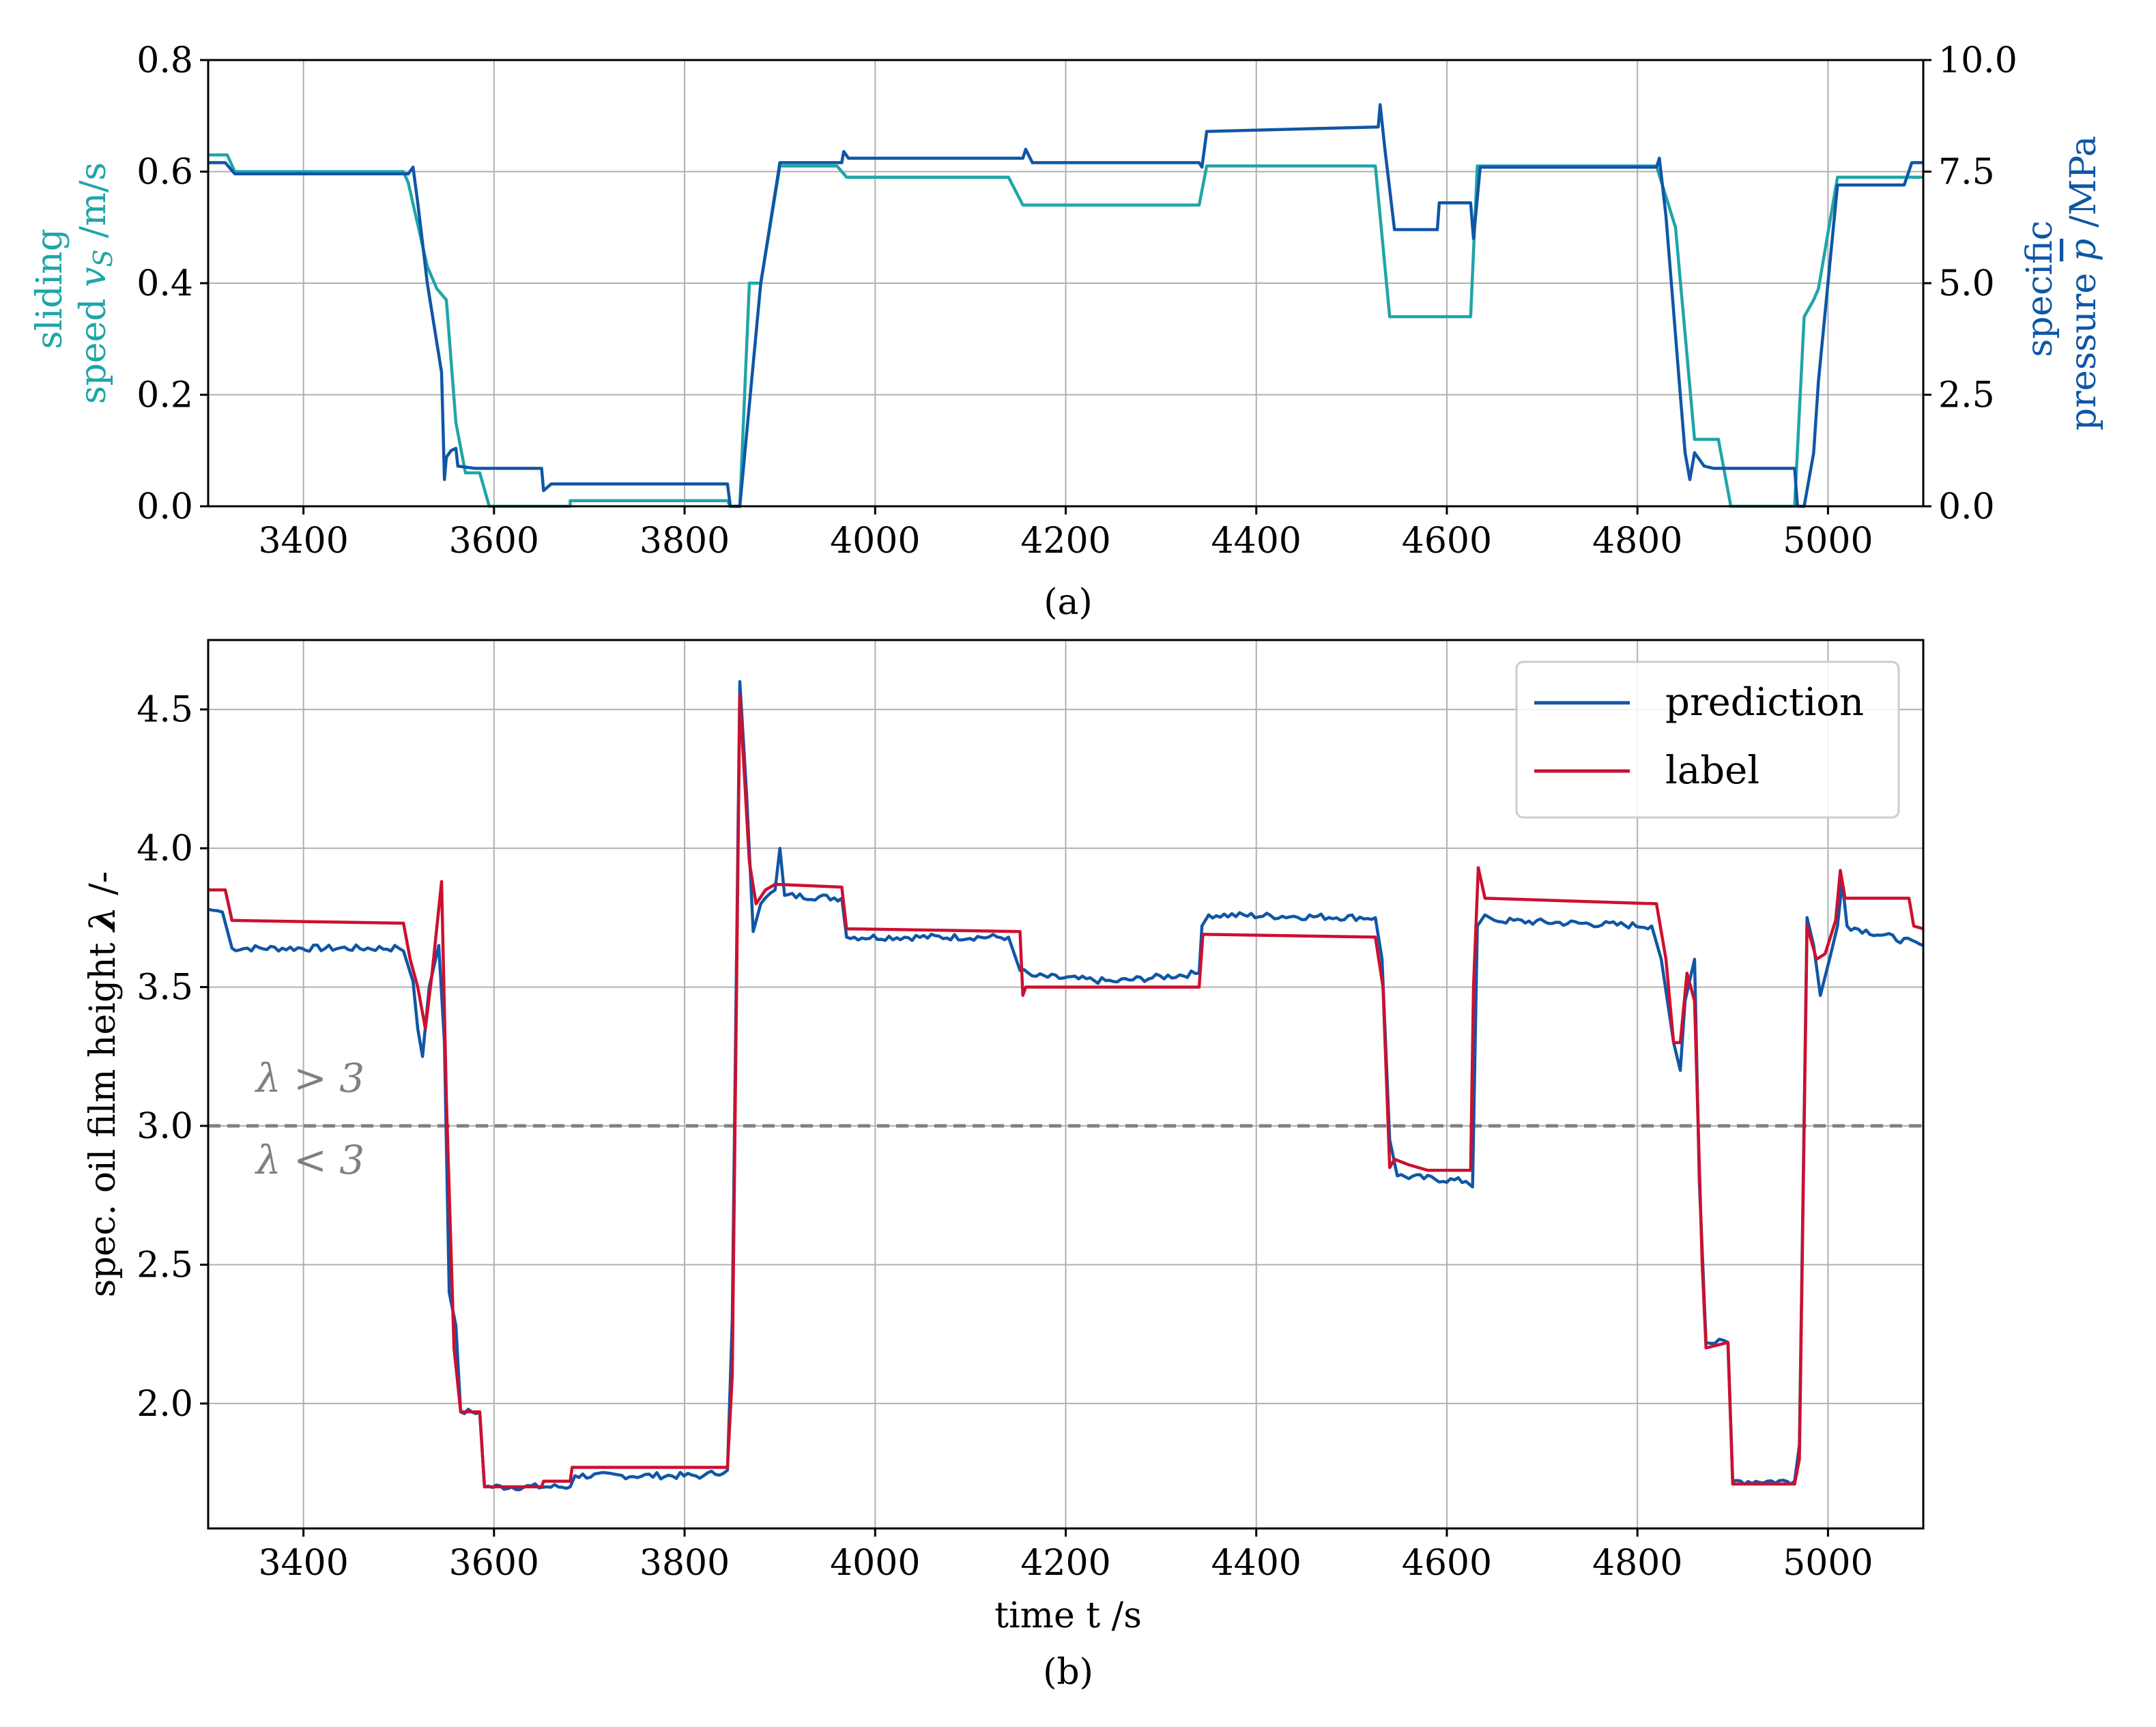  What do you see at coordinates (164, 848) in the screenshot?
I see `panel-b-ytick-label-4: 4.0` at bounding box center [164, 848].